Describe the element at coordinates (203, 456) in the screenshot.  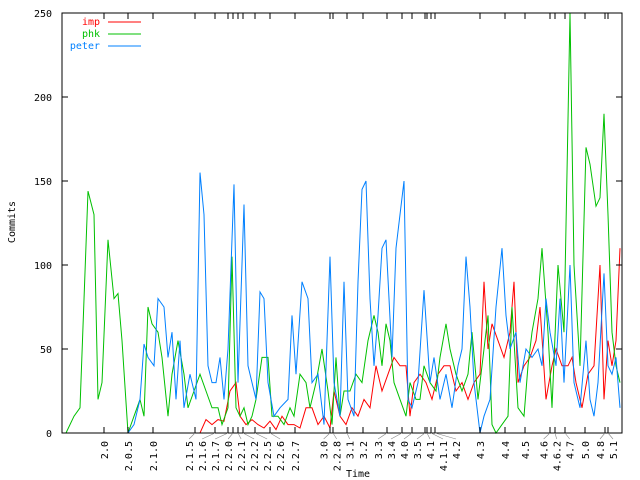
I see `x-tick-label: 2.1.6` at that location.